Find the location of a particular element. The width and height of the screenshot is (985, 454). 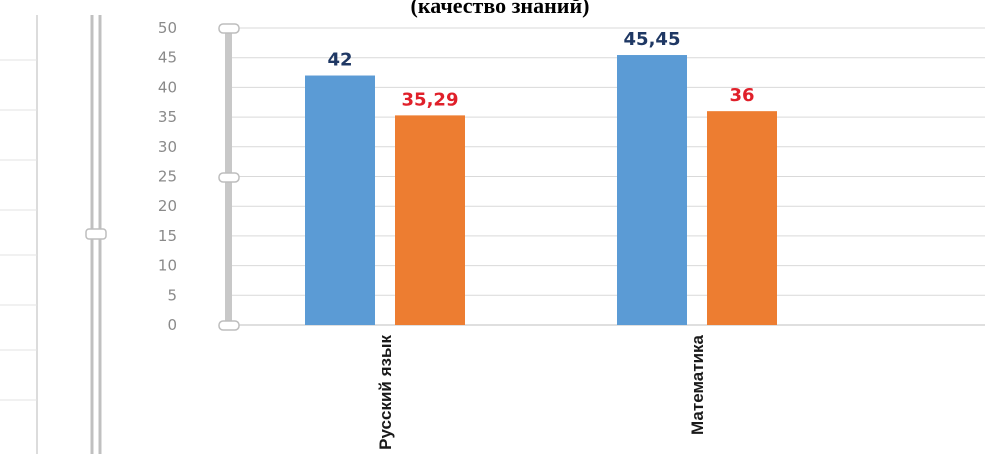

left-ruler is located at coordinates (51, 234).